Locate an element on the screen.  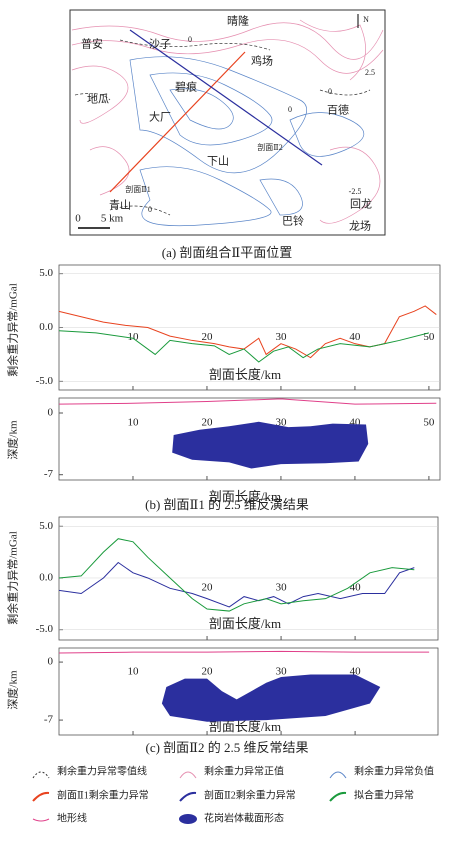
legend-item: 地形线 is located at coordinates (59, 817).